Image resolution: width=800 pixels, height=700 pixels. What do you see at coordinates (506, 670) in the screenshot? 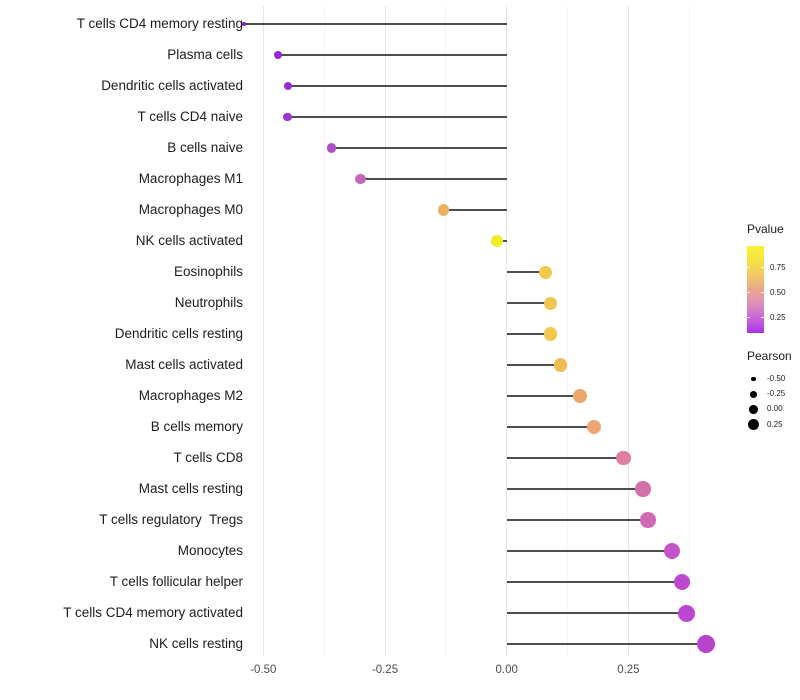
I see `x-tick-label: 0.00` at bounding box center [506, 670].